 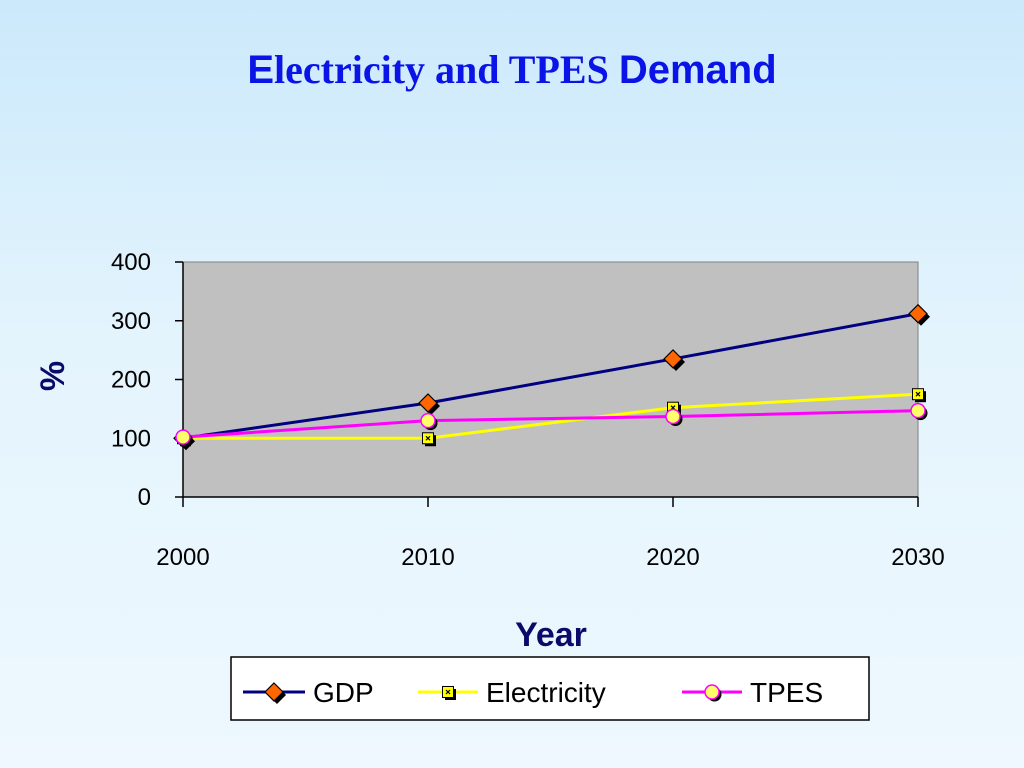 I want to click on legend-box, so click(x=550, y=688).